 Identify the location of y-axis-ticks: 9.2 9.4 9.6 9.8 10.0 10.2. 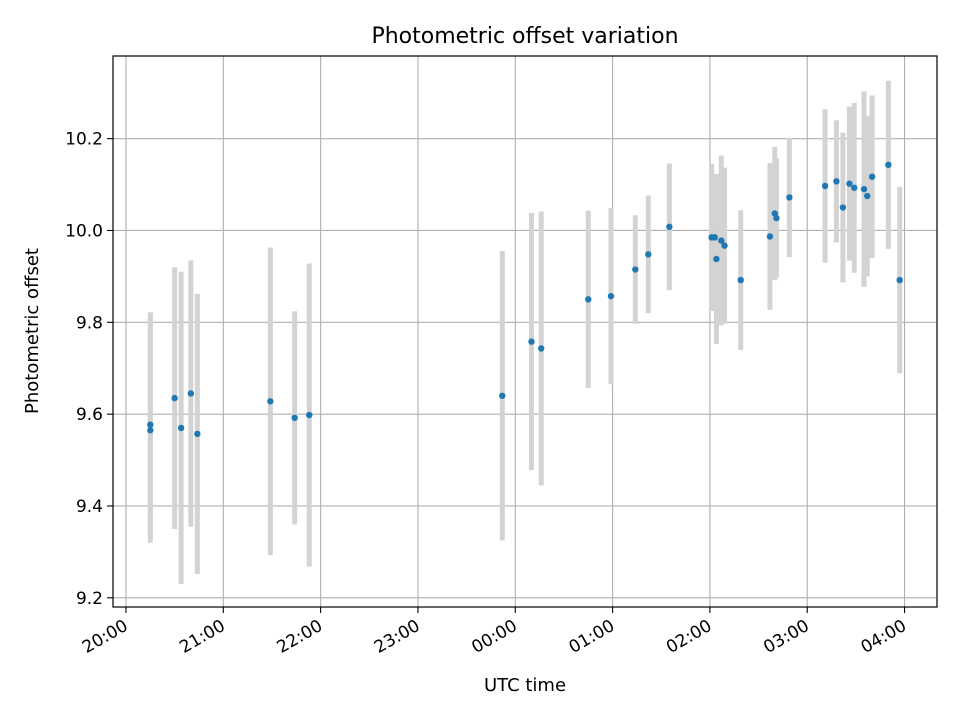
(89, 369).